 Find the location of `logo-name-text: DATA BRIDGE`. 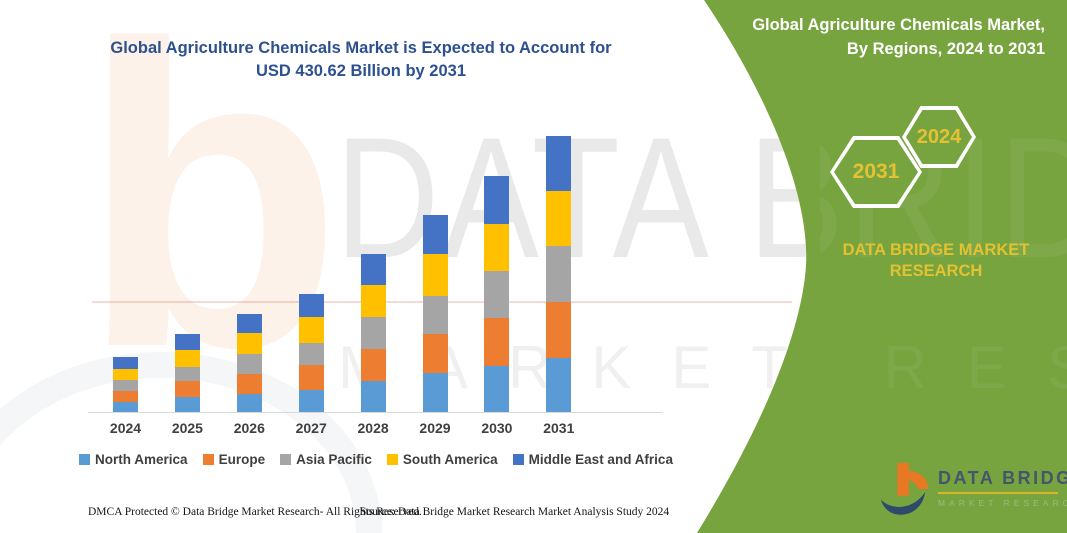

logo-name-text: DATA BRIDGE is located at coordinates (1002, 478).